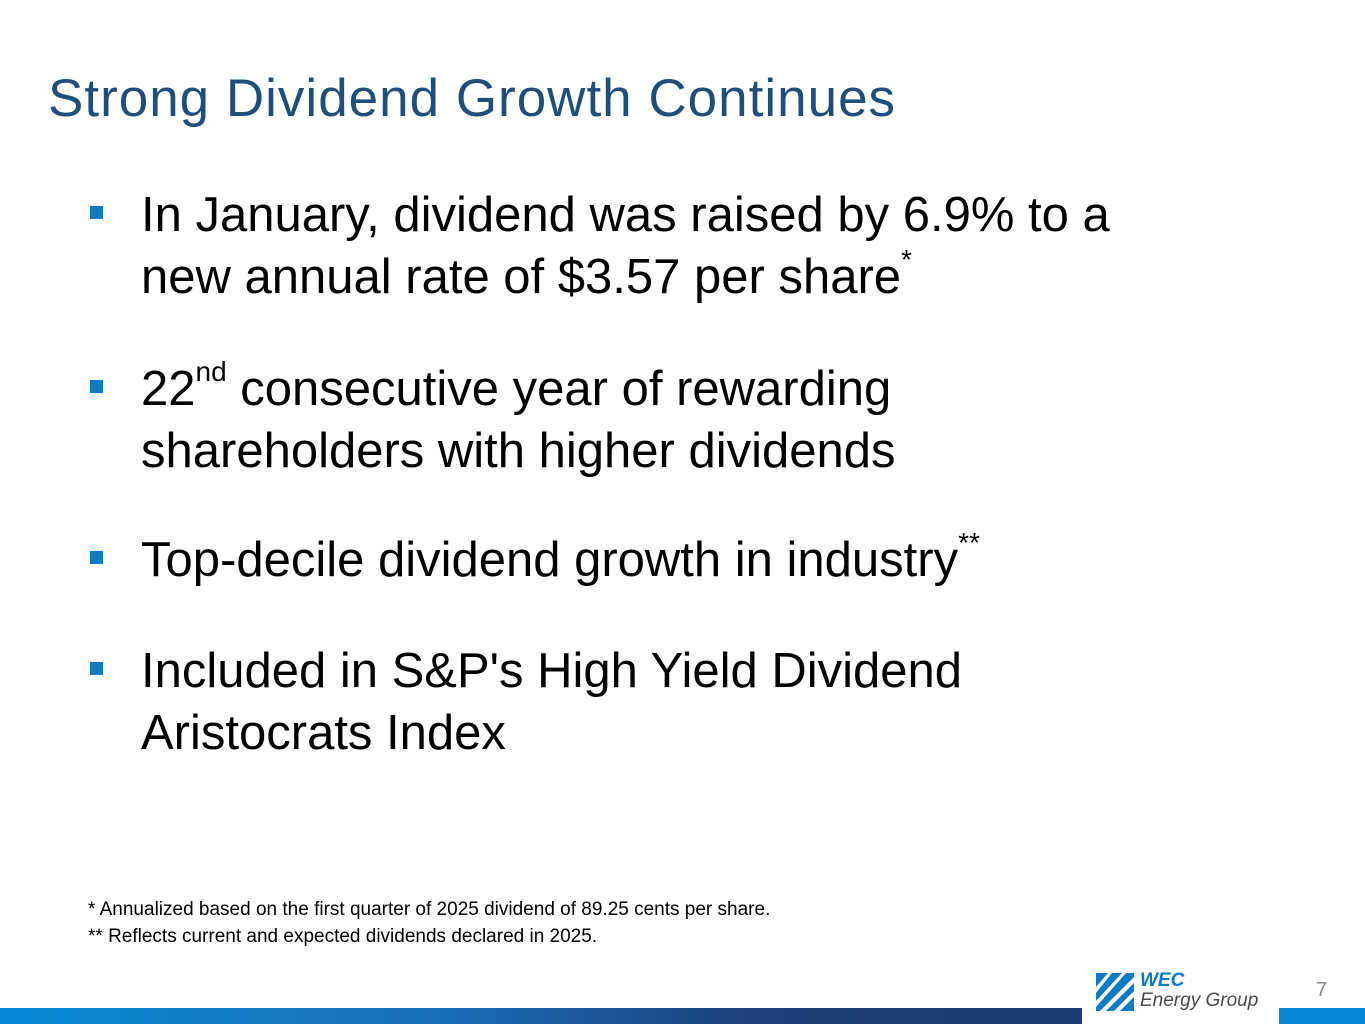 This screenshot has height=1024, width=1365. Describe the element at coordinates (541, 1016) in the screenshot. I see `footer-gradient-bar` at that location.